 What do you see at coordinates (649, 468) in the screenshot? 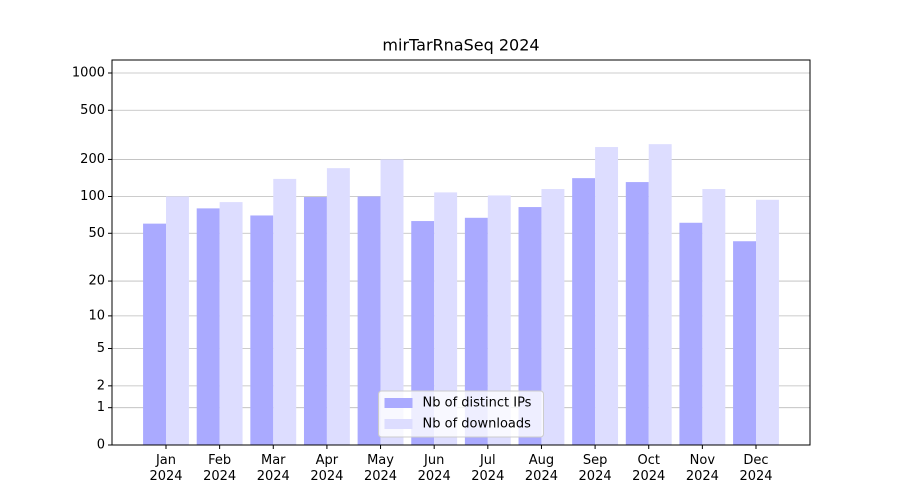
I see `x-tick-label: Oct 2024` at bounding box center [649, 468].